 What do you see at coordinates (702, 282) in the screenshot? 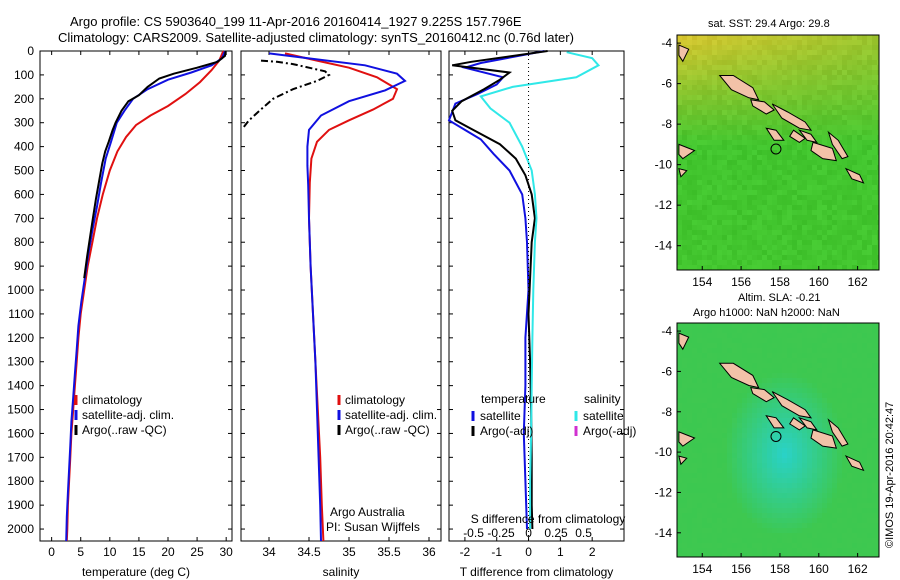
I see `longitude-tick-label: 154` at bounding box center [702, 282].